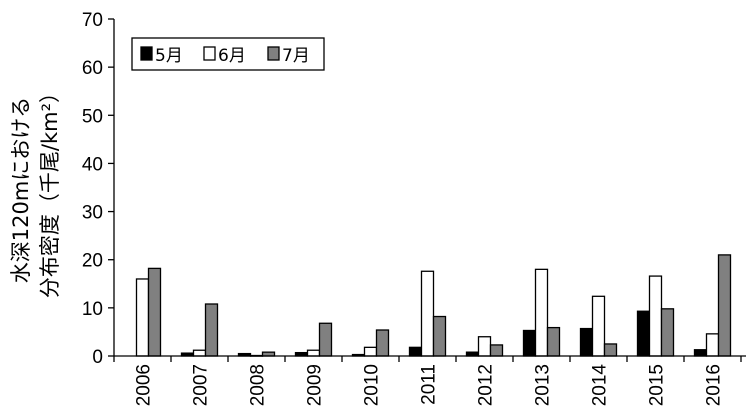 The image size is (746, 419). Describe the element at coordinates (146, 53) in the screenshot. I see `legend-swatch-5月` at that location.